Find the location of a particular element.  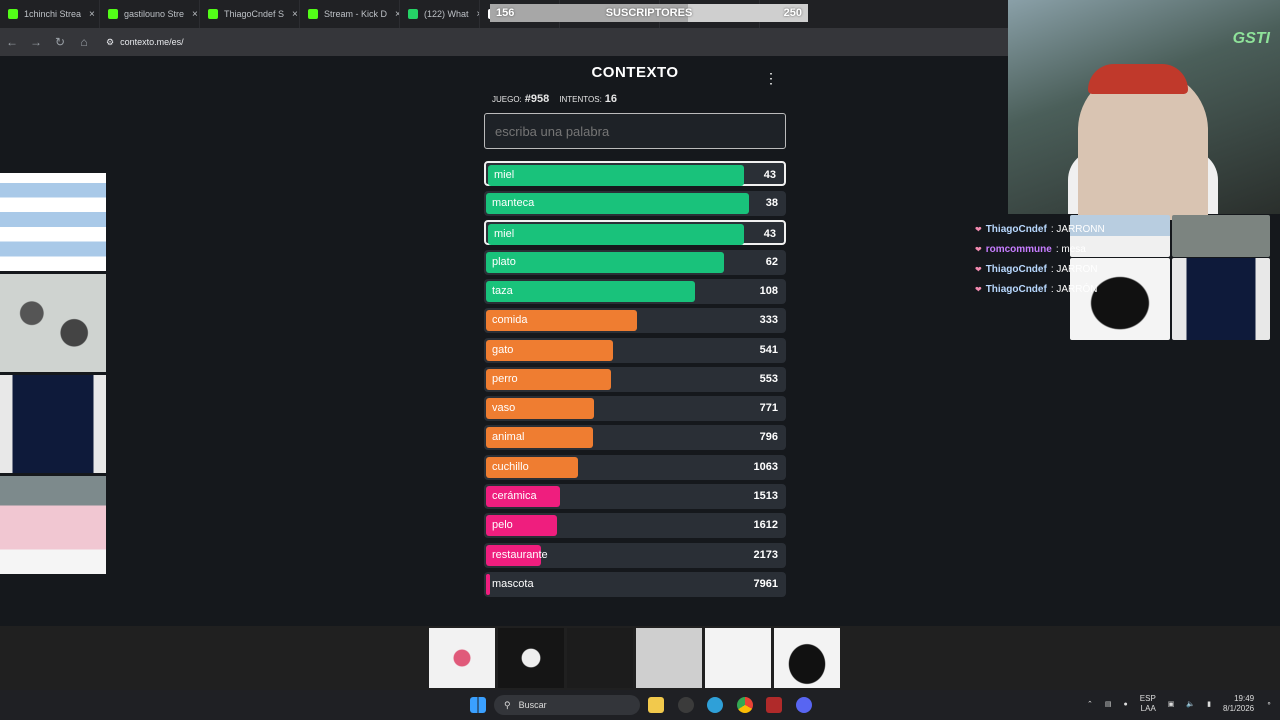

merch-strip is located at coordinates (640, 658).